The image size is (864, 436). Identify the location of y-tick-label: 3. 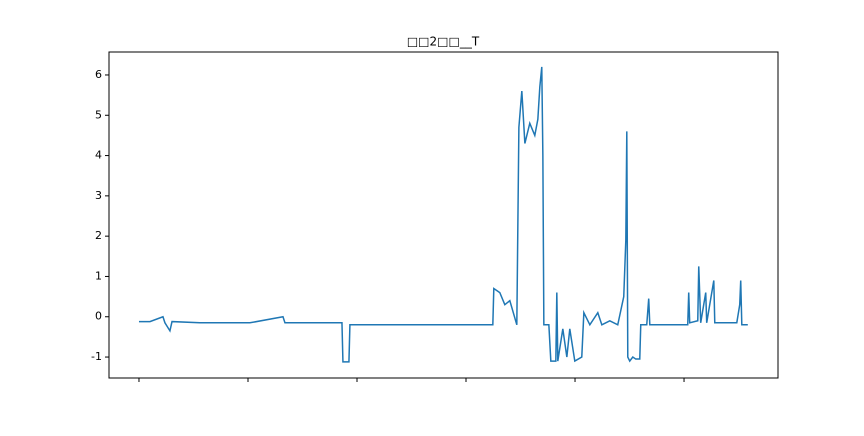
(98, 195).